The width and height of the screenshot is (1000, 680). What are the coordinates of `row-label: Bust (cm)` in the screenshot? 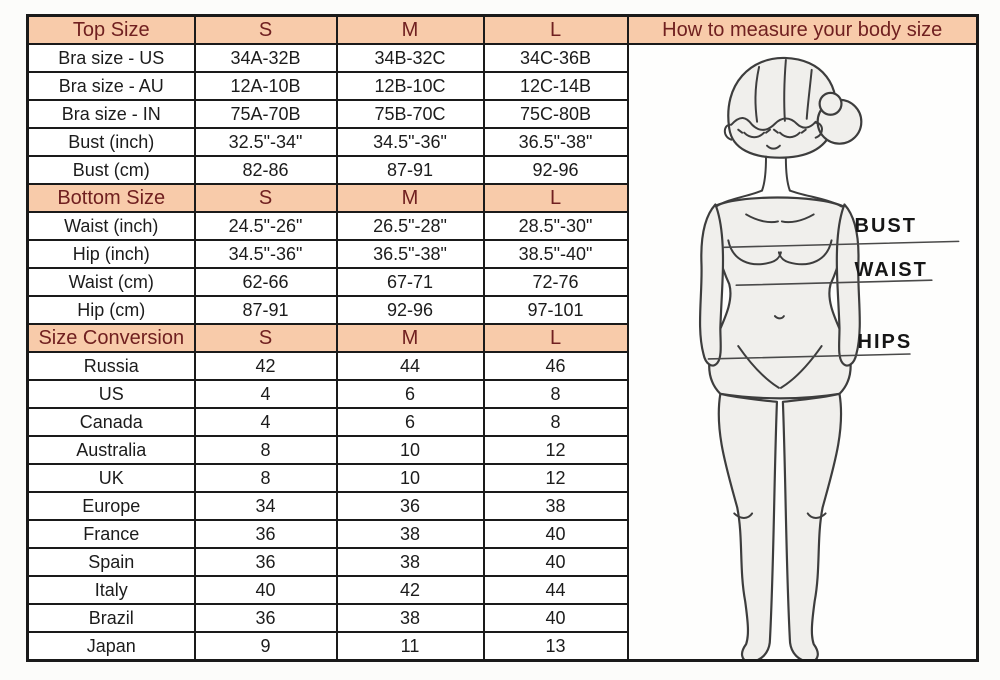 It's located at (111, 170).